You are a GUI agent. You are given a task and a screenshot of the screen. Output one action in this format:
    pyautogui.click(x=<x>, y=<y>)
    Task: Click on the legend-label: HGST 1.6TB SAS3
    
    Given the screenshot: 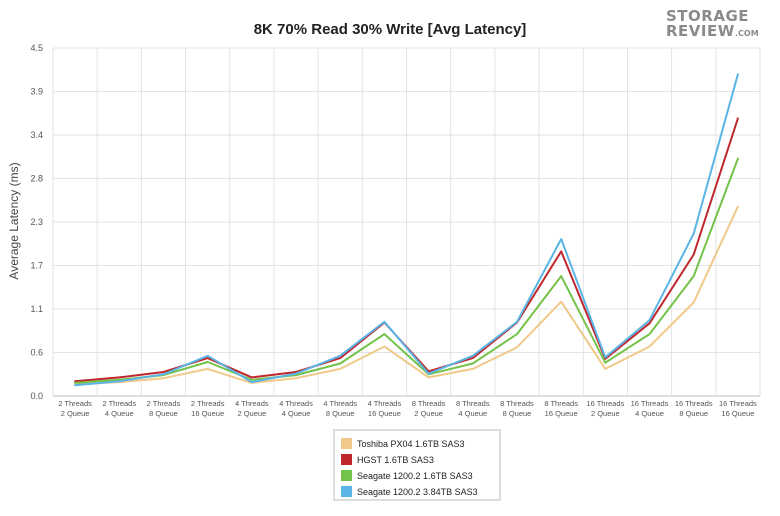 What is the action you would take?
    pyautogui.click(x=395, y=460)
    